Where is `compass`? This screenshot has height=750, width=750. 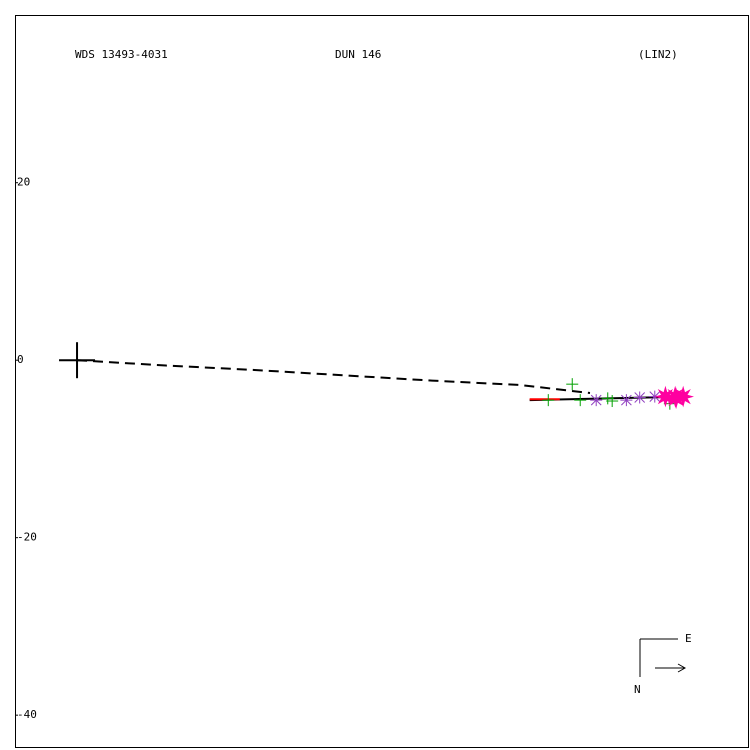
compass is located at coordinates (663, 657).